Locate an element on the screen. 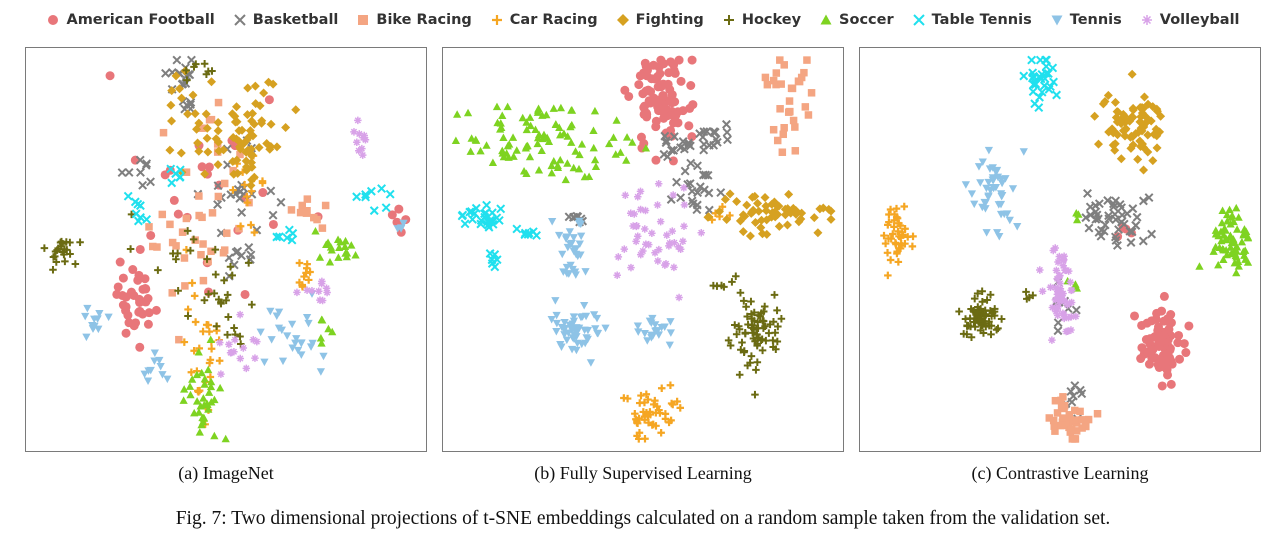  legend-label: Basketball is located at coordinates (295, 20).